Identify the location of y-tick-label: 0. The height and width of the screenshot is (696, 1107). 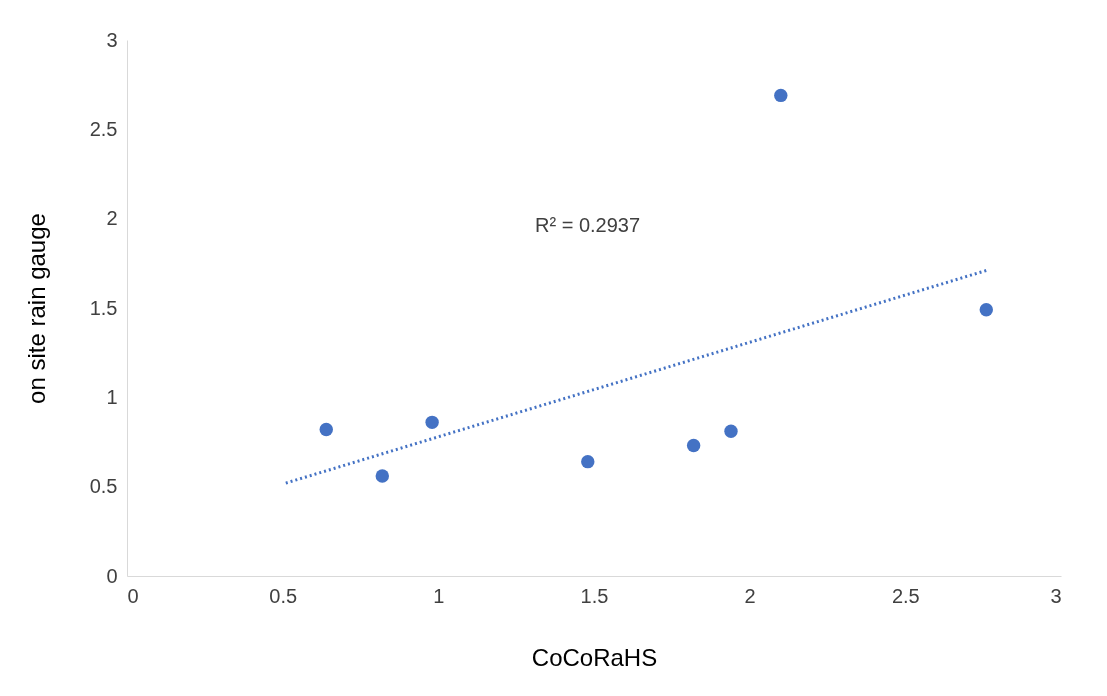
(112, 575).